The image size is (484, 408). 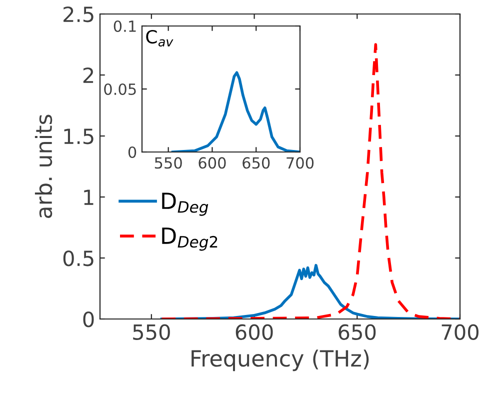 What do you see at coordinates (78, 258) in the screenshot?
I see `y-tick-label: 0.5` at bounding box center [78, 258].